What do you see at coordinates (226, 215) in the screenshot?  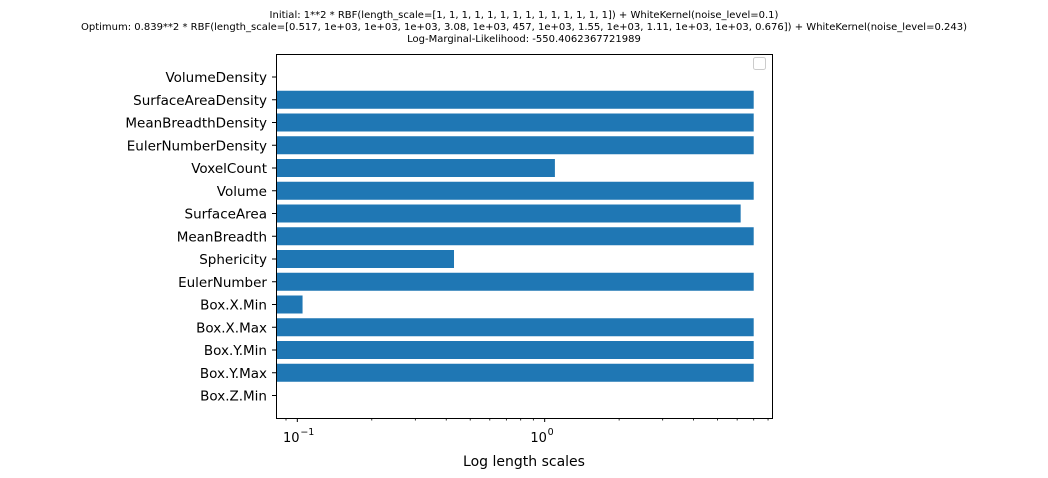 I see `y-tick-label-surfacearea: SurfaceArea` at bounding box center [226, 215].